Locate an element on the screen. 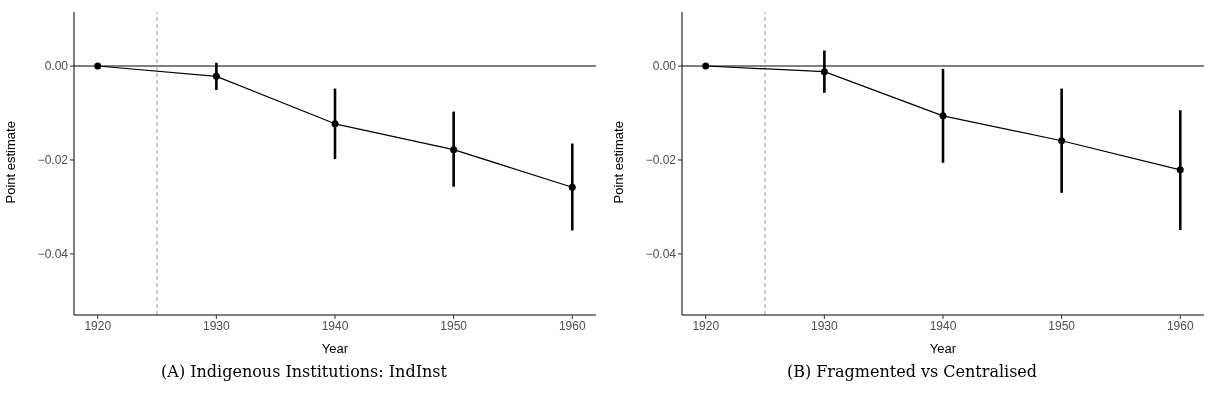 Image resolution: width=1217 pixels, height=410 pixels. text: (B) Fragmented vs Centralised is located at coordinates (912, 371).